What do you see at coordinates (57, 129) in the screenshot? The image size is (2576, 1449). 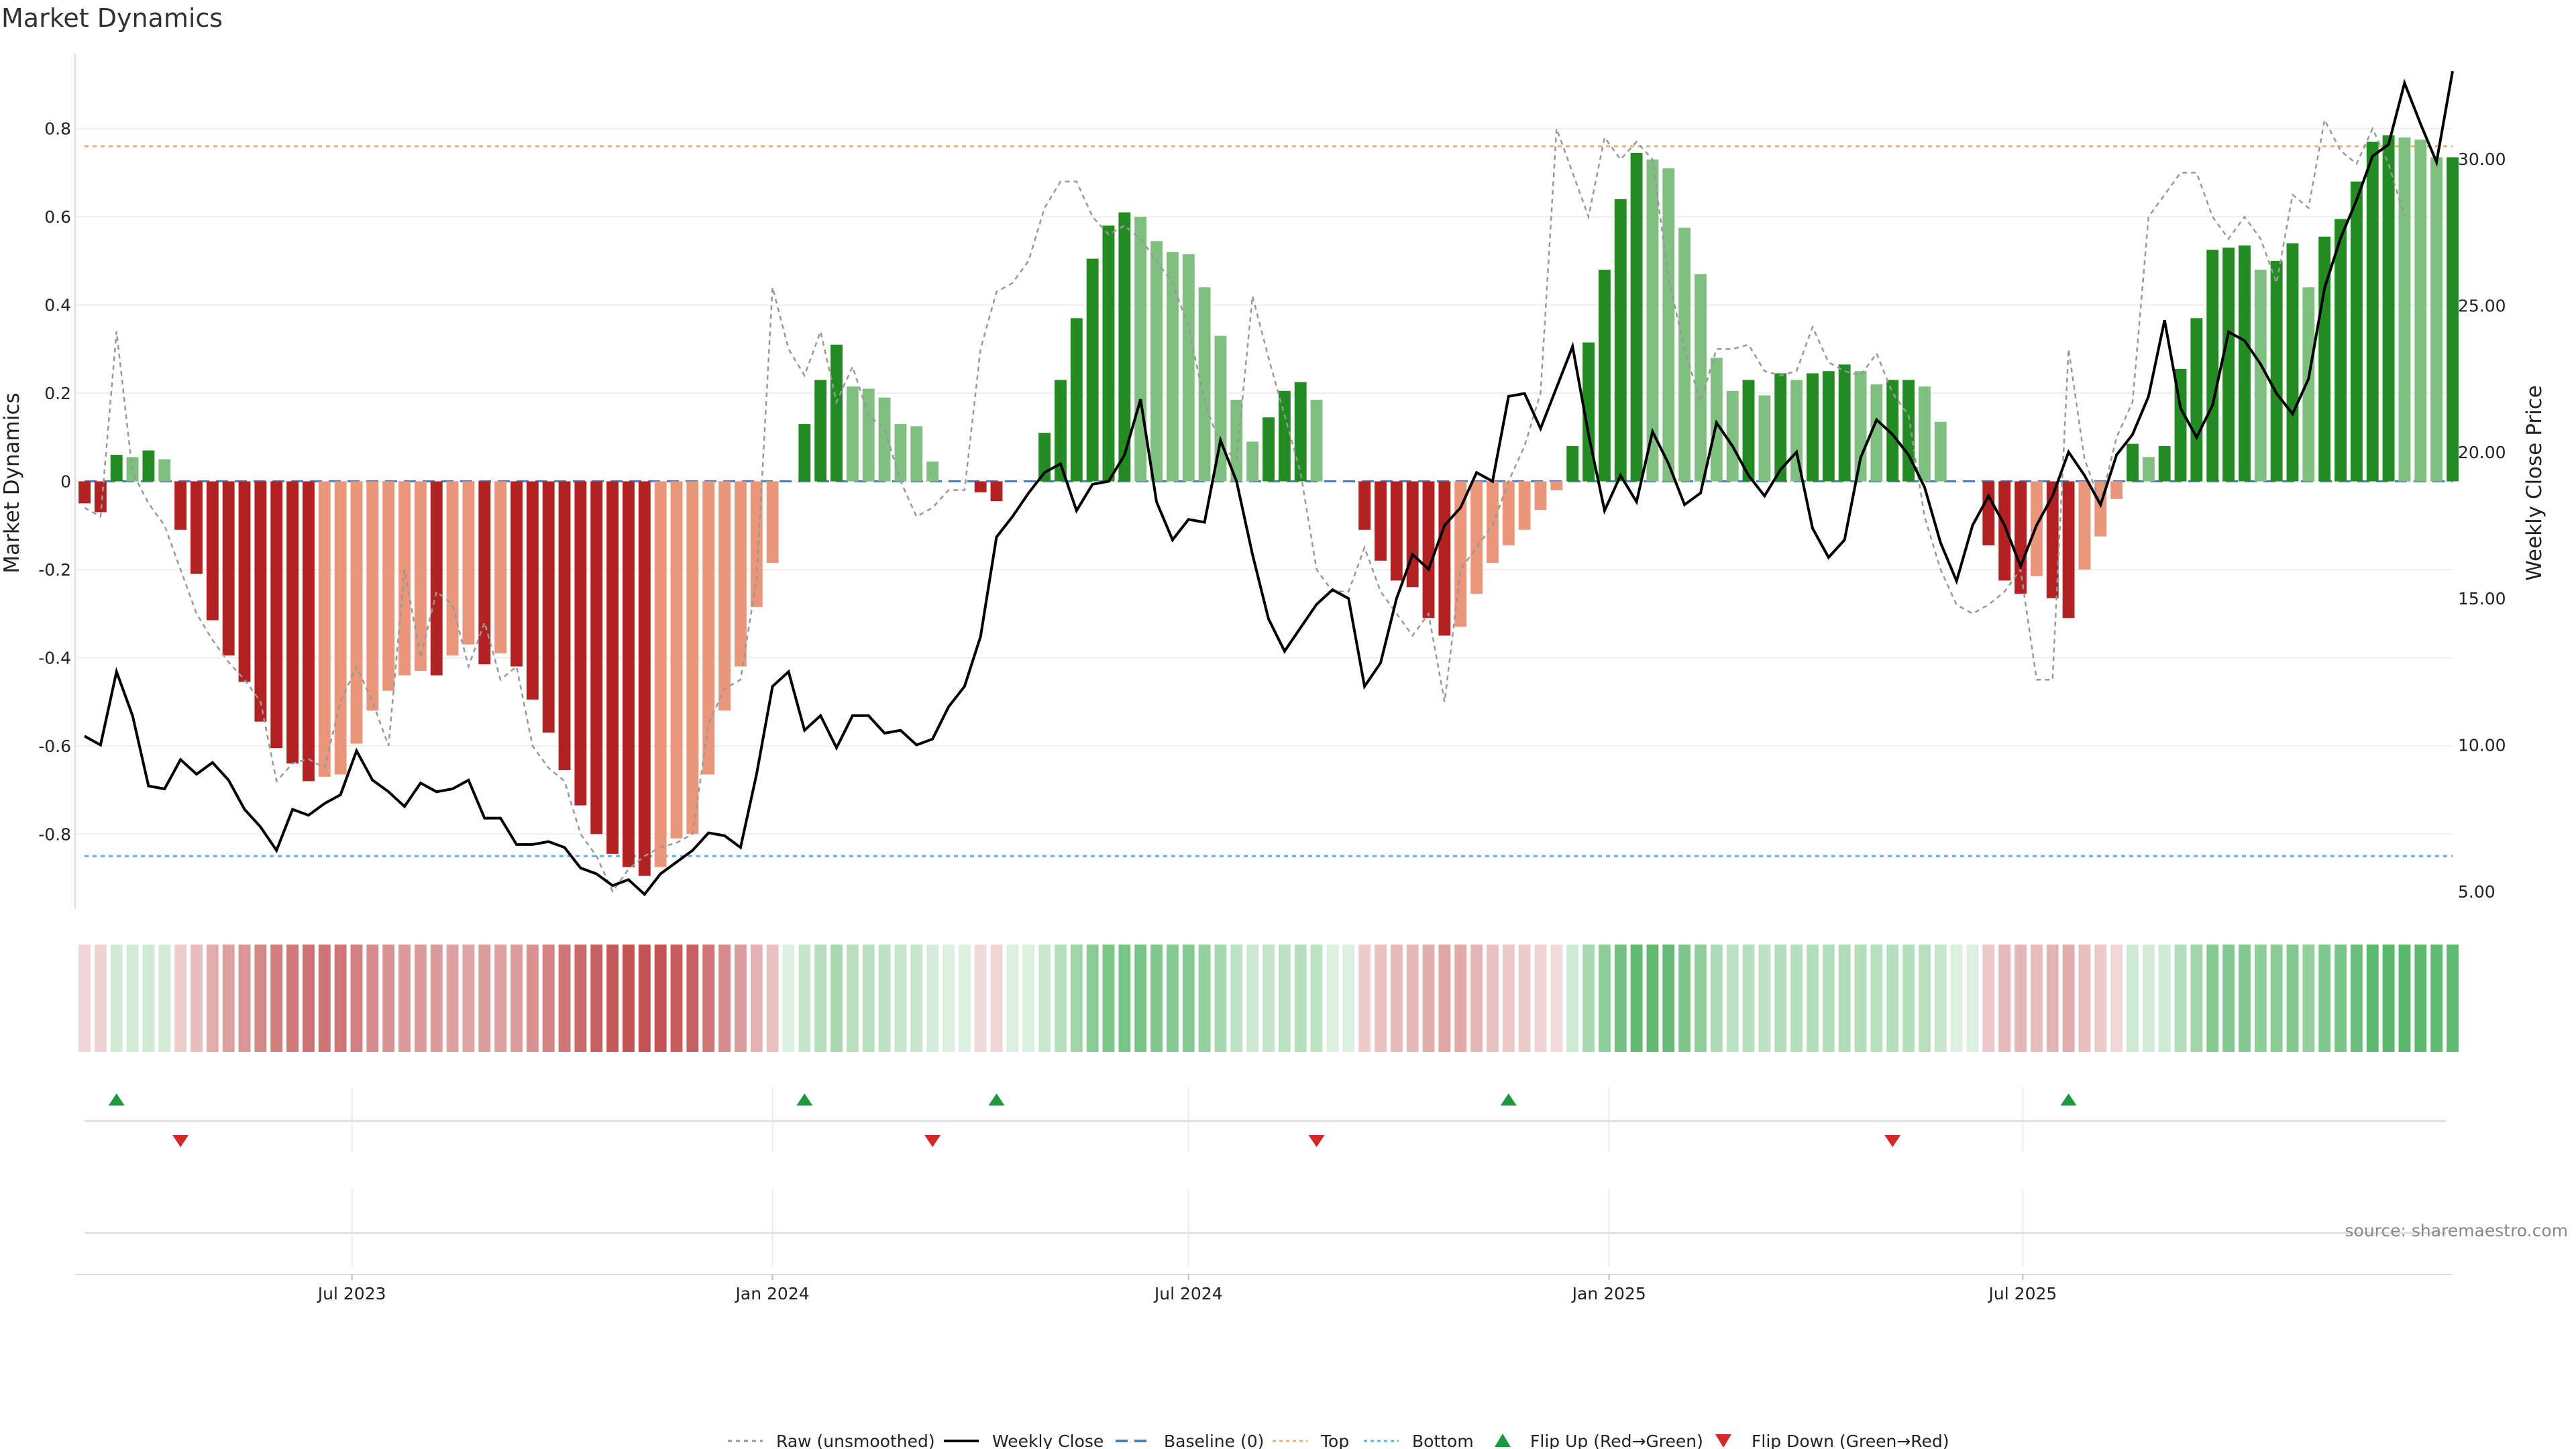 I see `left-tick-label: 0.8` at bounding box center [57, 129].